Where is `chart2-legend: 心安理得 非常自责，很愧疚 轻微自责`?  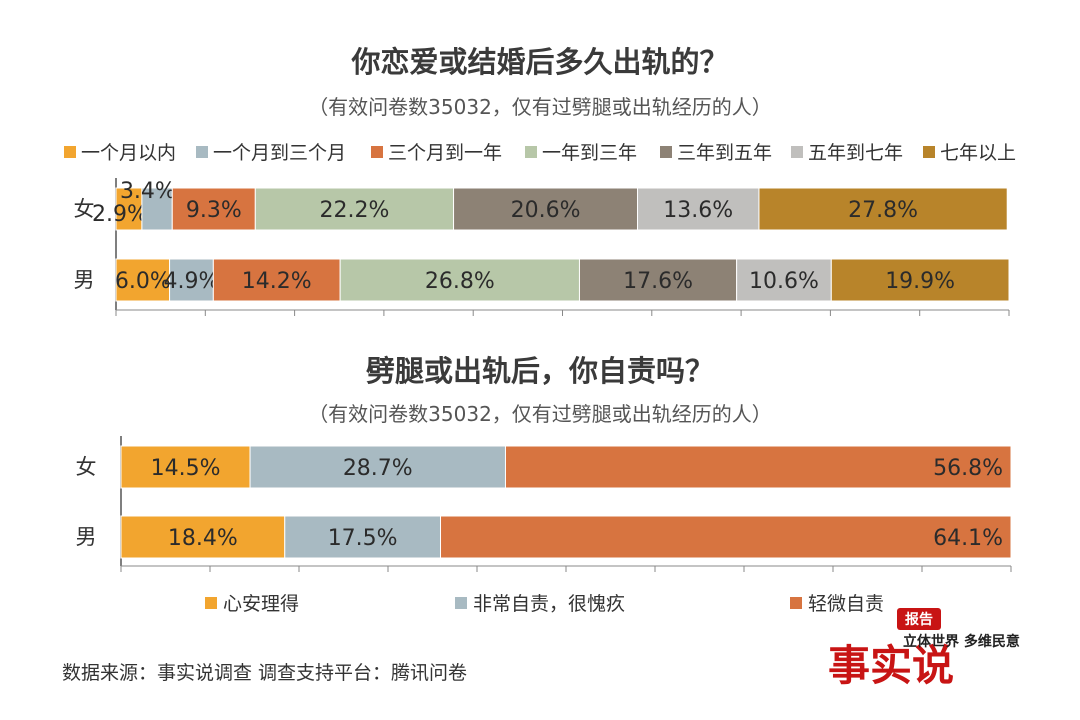
chart2-legend: 心安理得 非常自责，很愧疚 轻微自责 is located at coordinates (544, 604).